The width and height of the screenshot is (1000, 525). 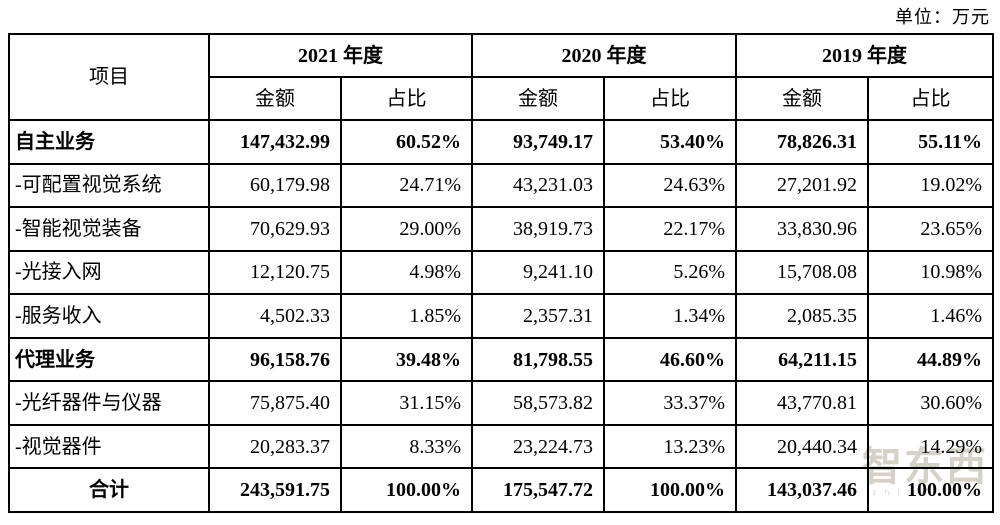 I want to click on amount-cell: 243,591.75, so click(x=275, y=490).